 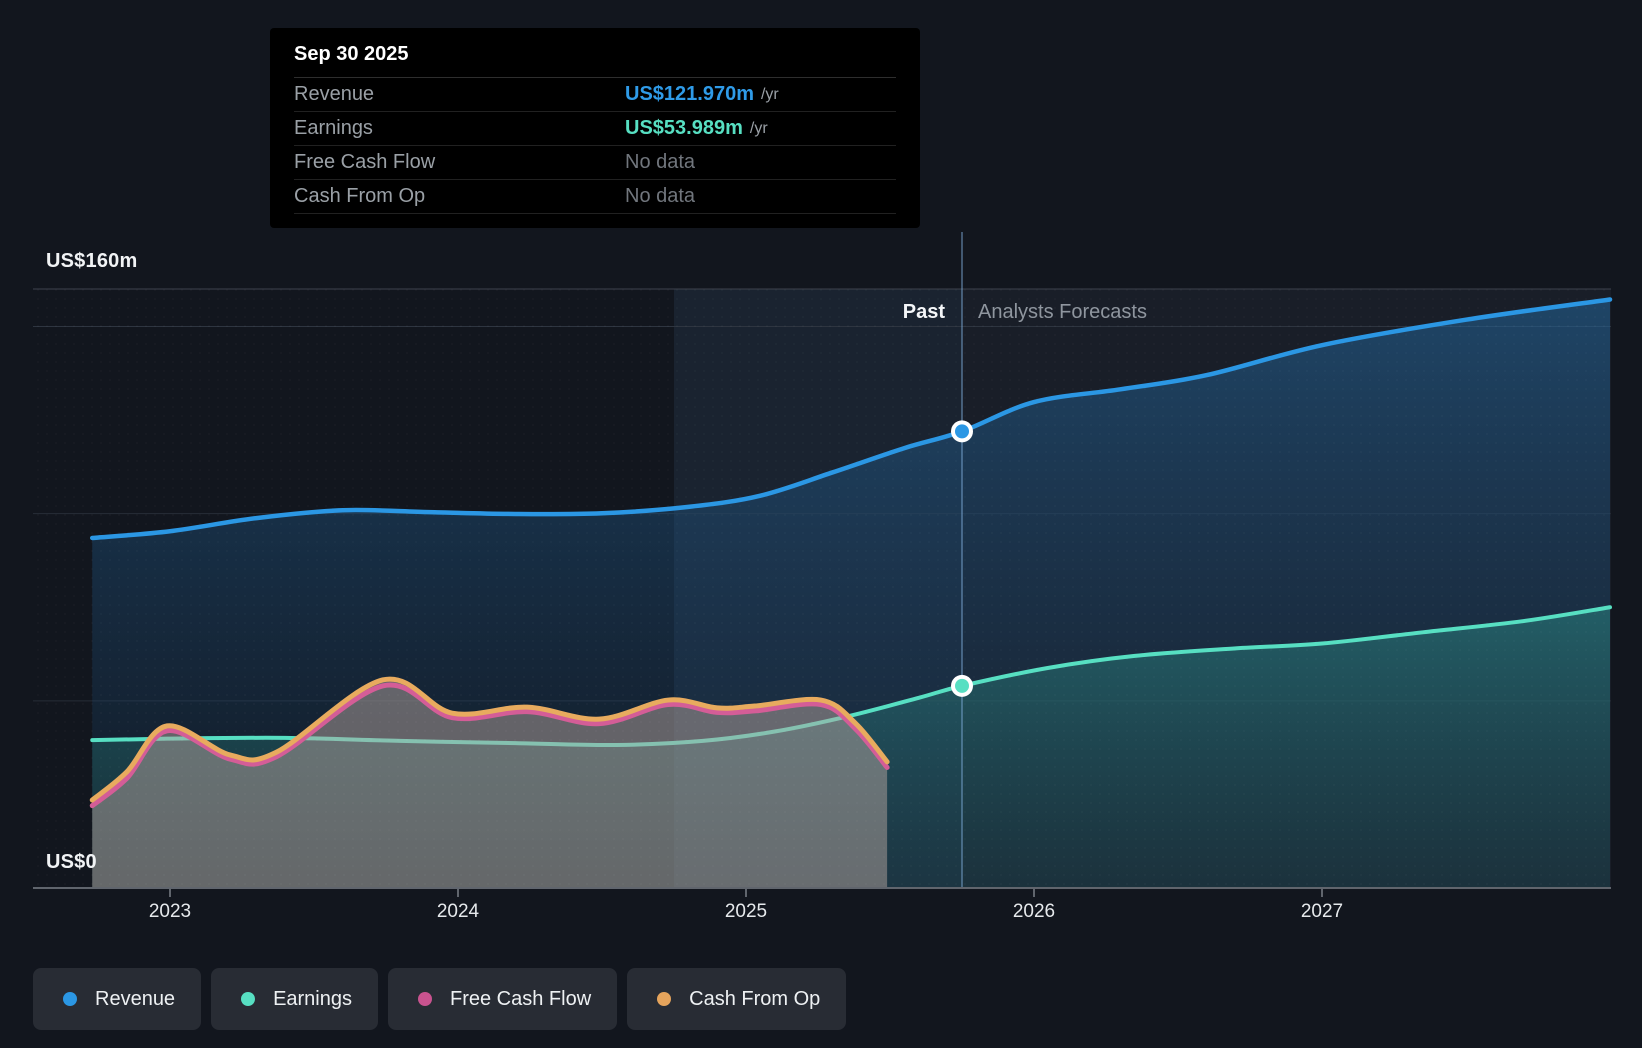 I want to click on x-axis-label: 2026, so click(x=1034, y=911).